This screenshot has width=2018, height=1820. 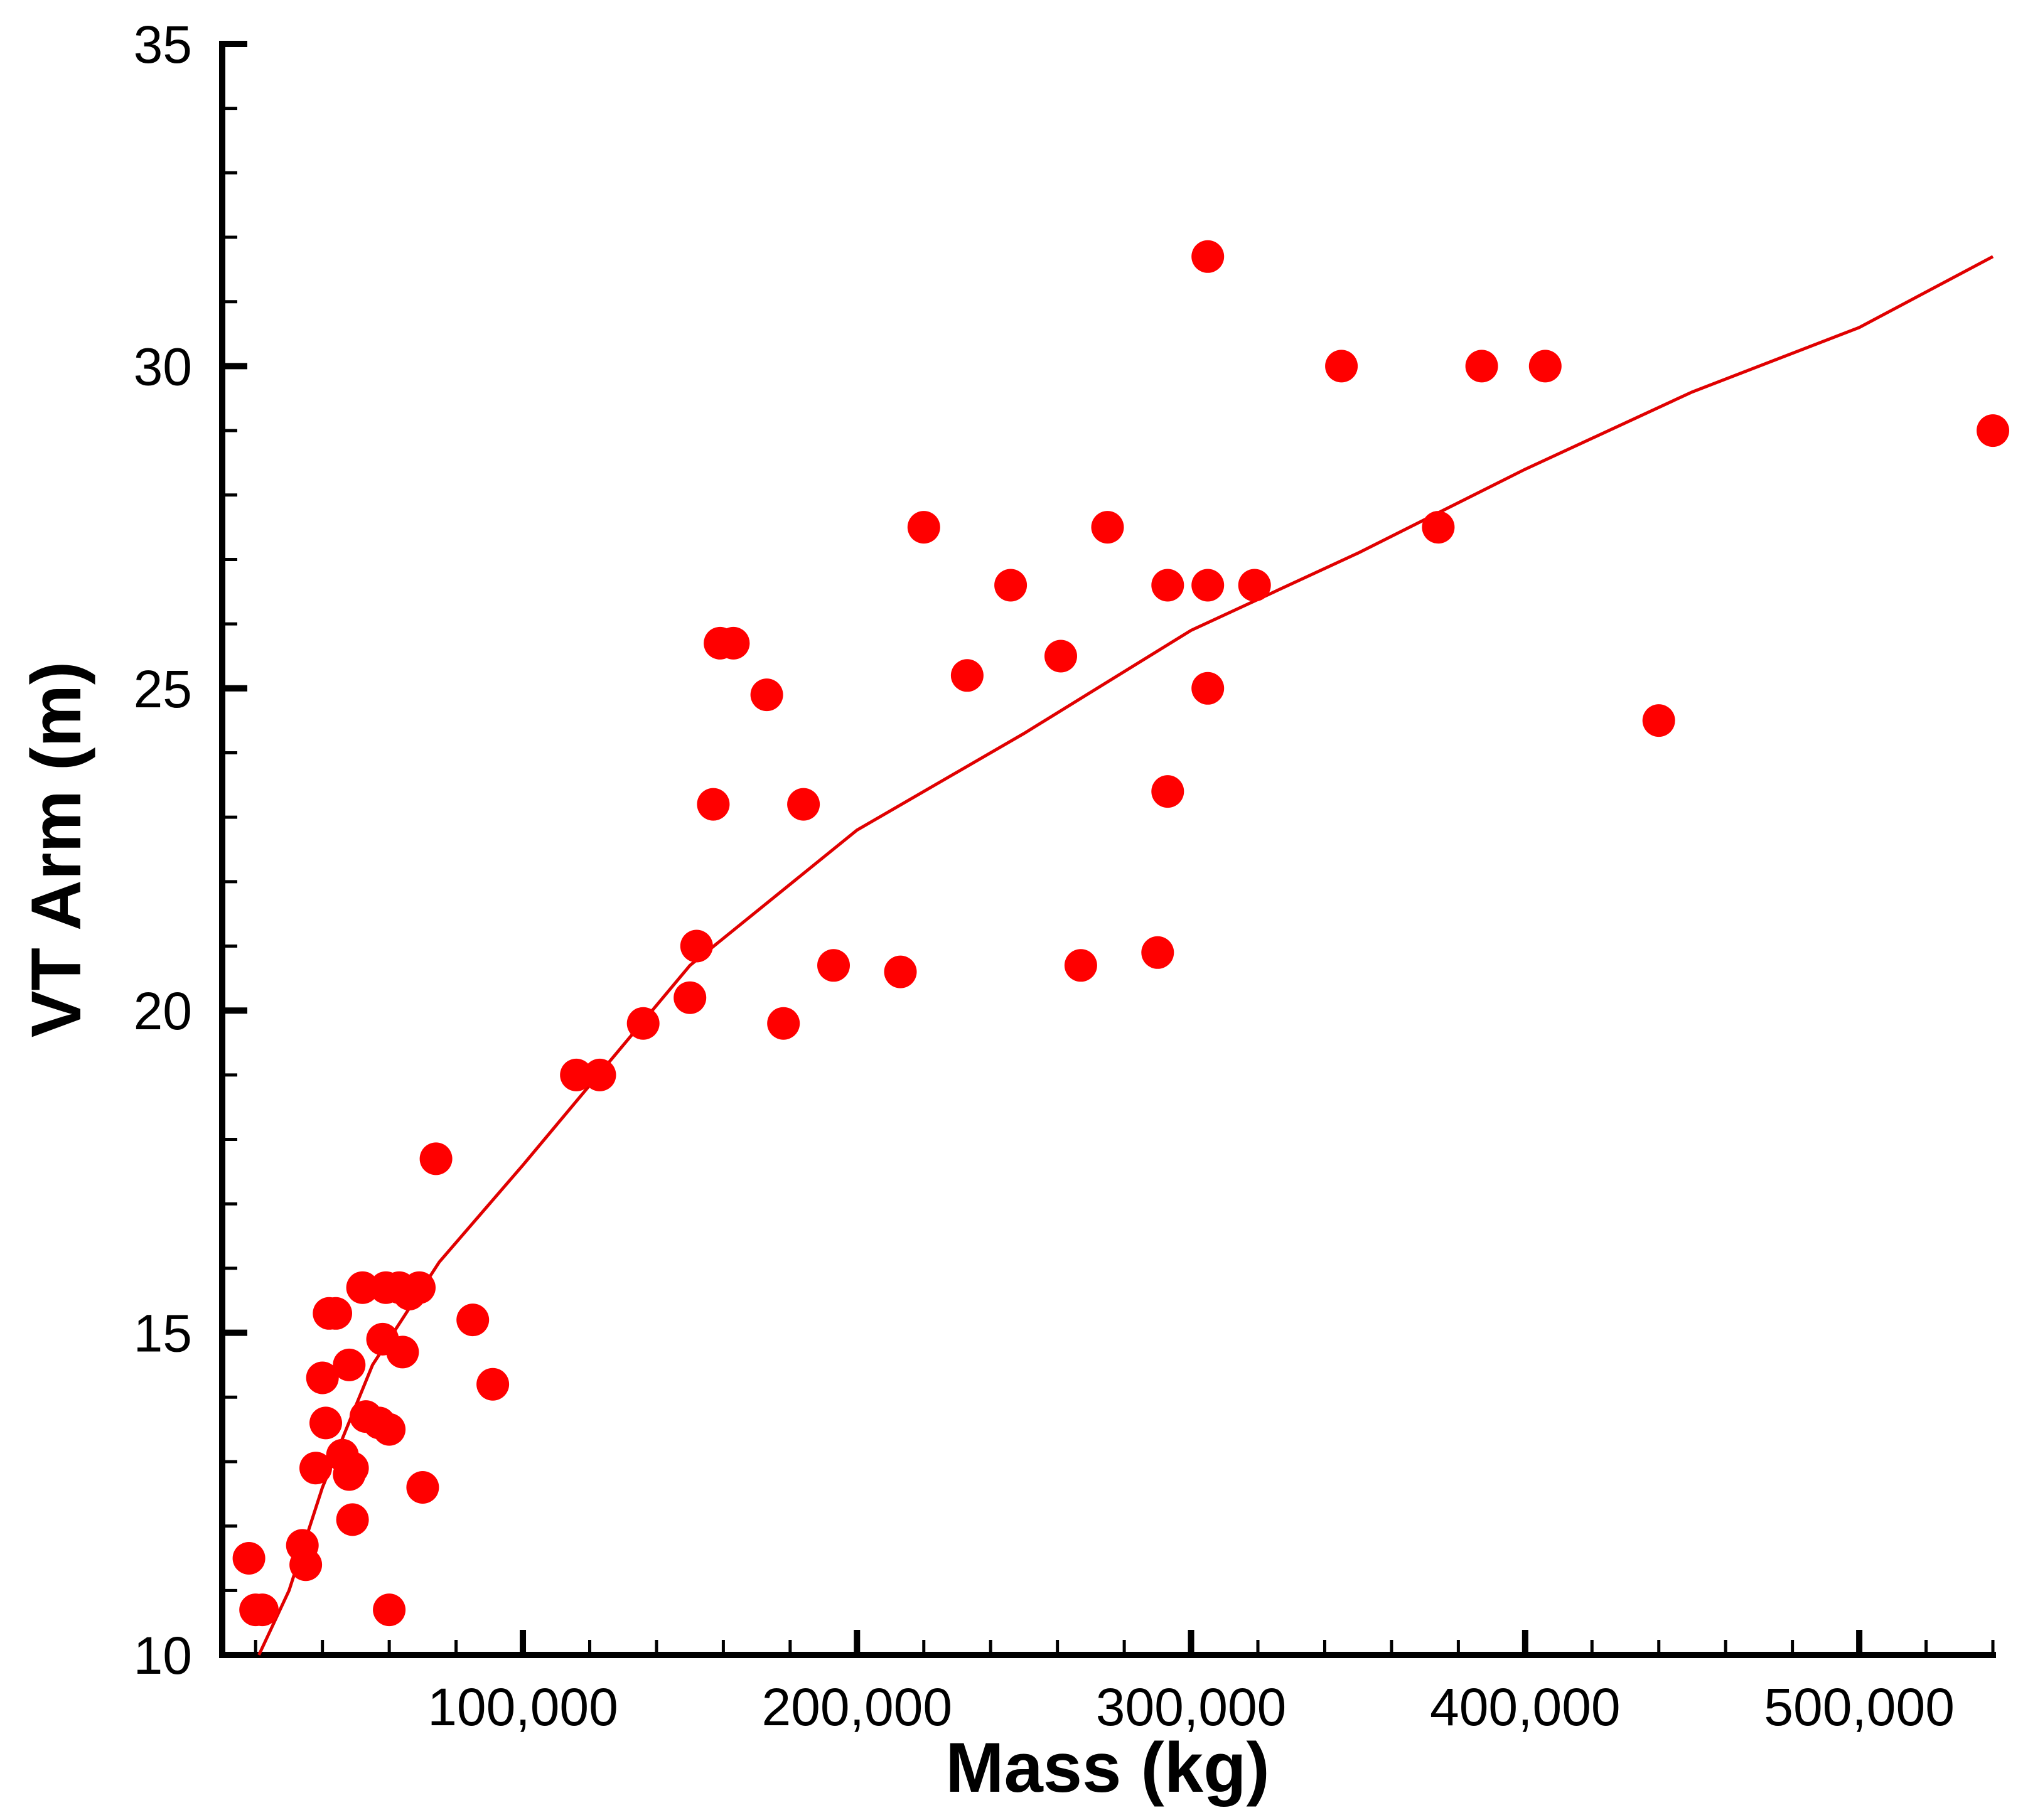 What do you see at coordinates (163, 366) in the screenshot?
I see `y-tick-label: 30` at bounding box center [163, 366].